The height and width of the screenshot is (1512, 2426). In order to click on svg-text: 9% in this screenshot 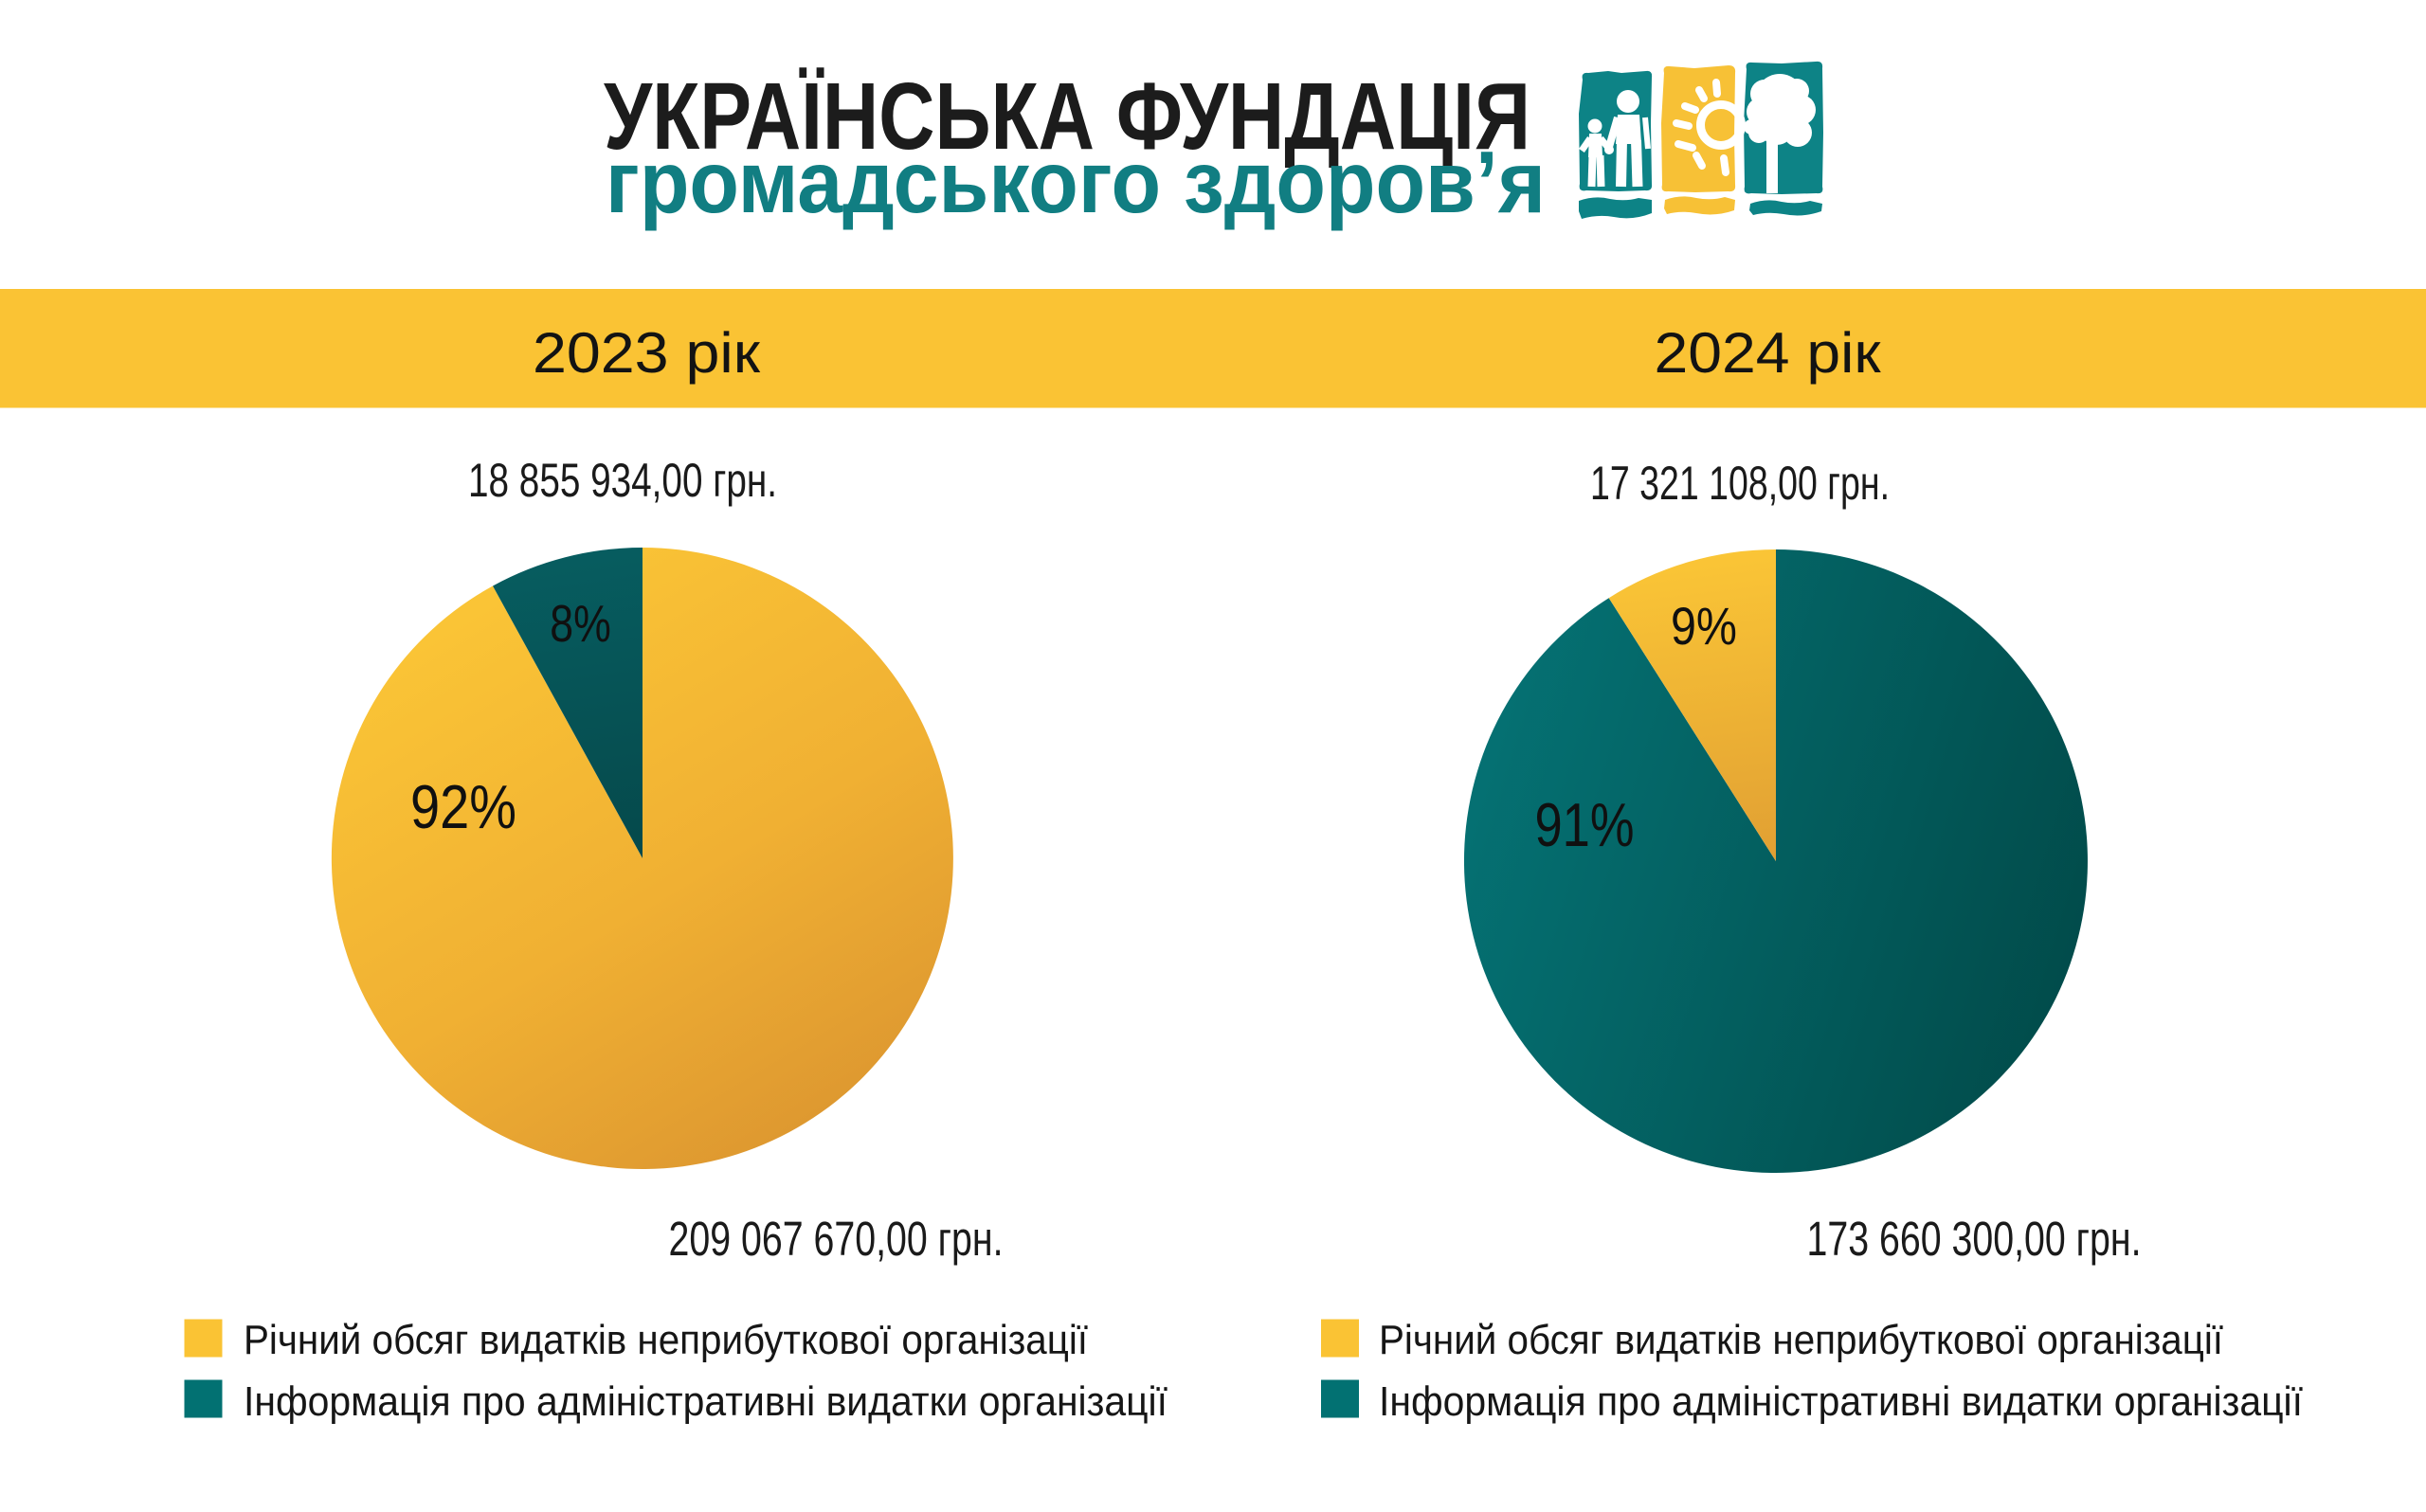, I will do `click(1704, 626)`.